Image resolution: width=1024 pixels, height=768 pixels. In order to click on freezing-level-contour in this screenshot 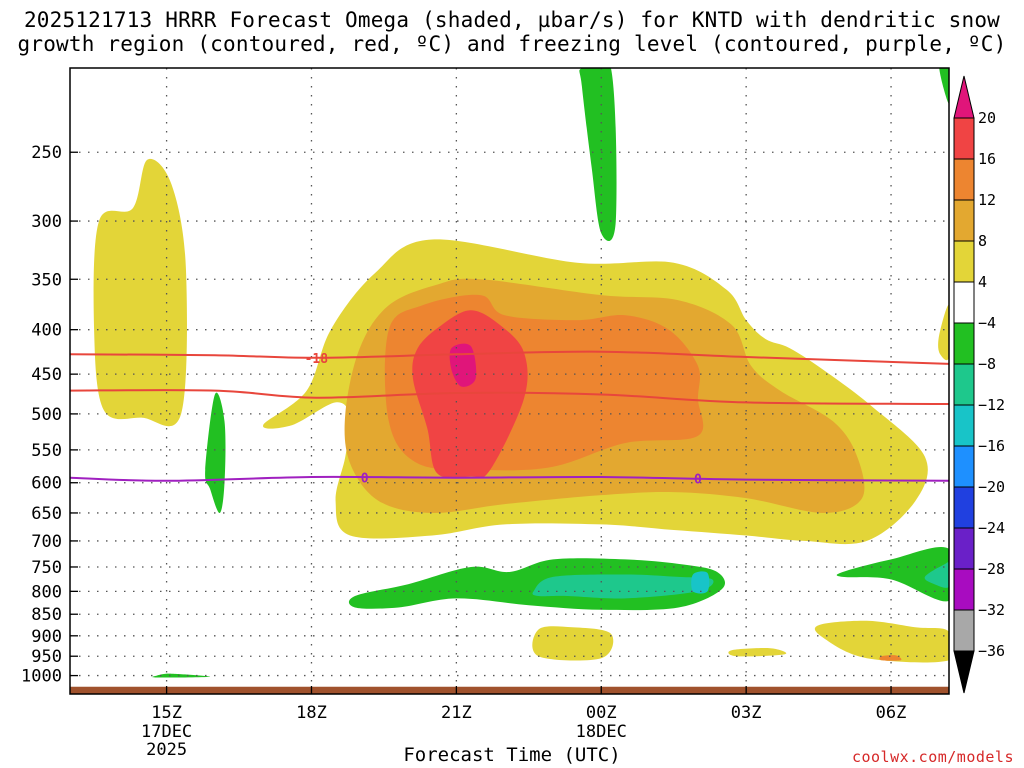, I will do `click(509, 478)`.